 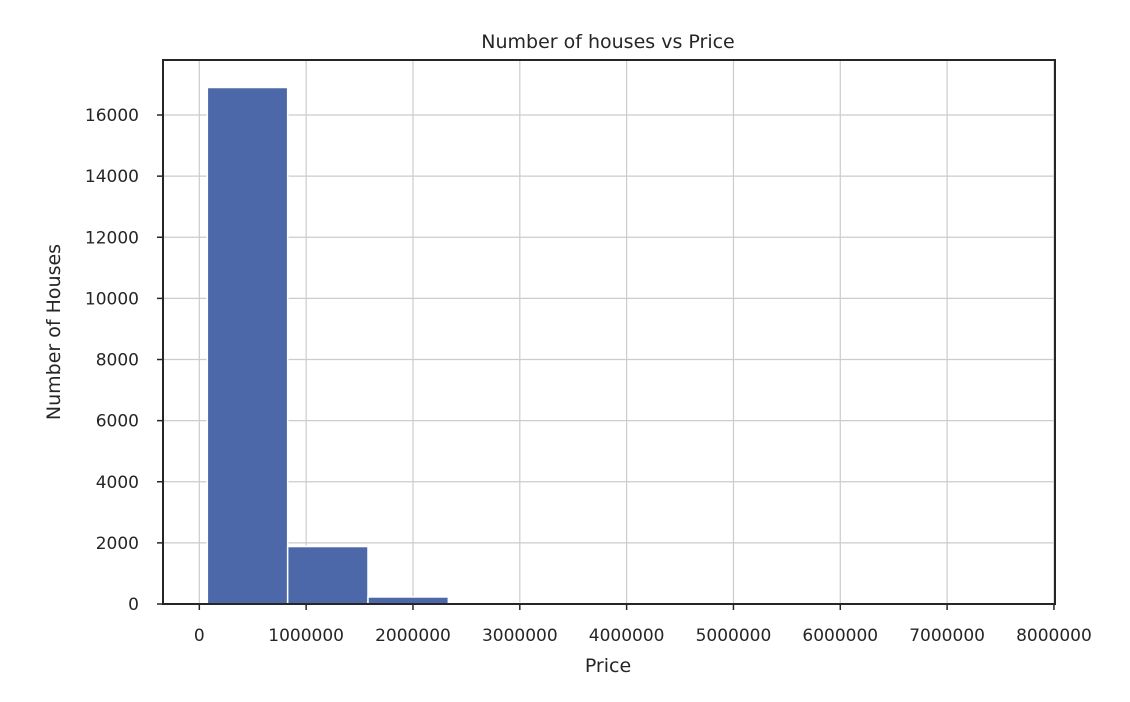 I want to click on y-tick-label: 12000, so click(x=112, y=238).